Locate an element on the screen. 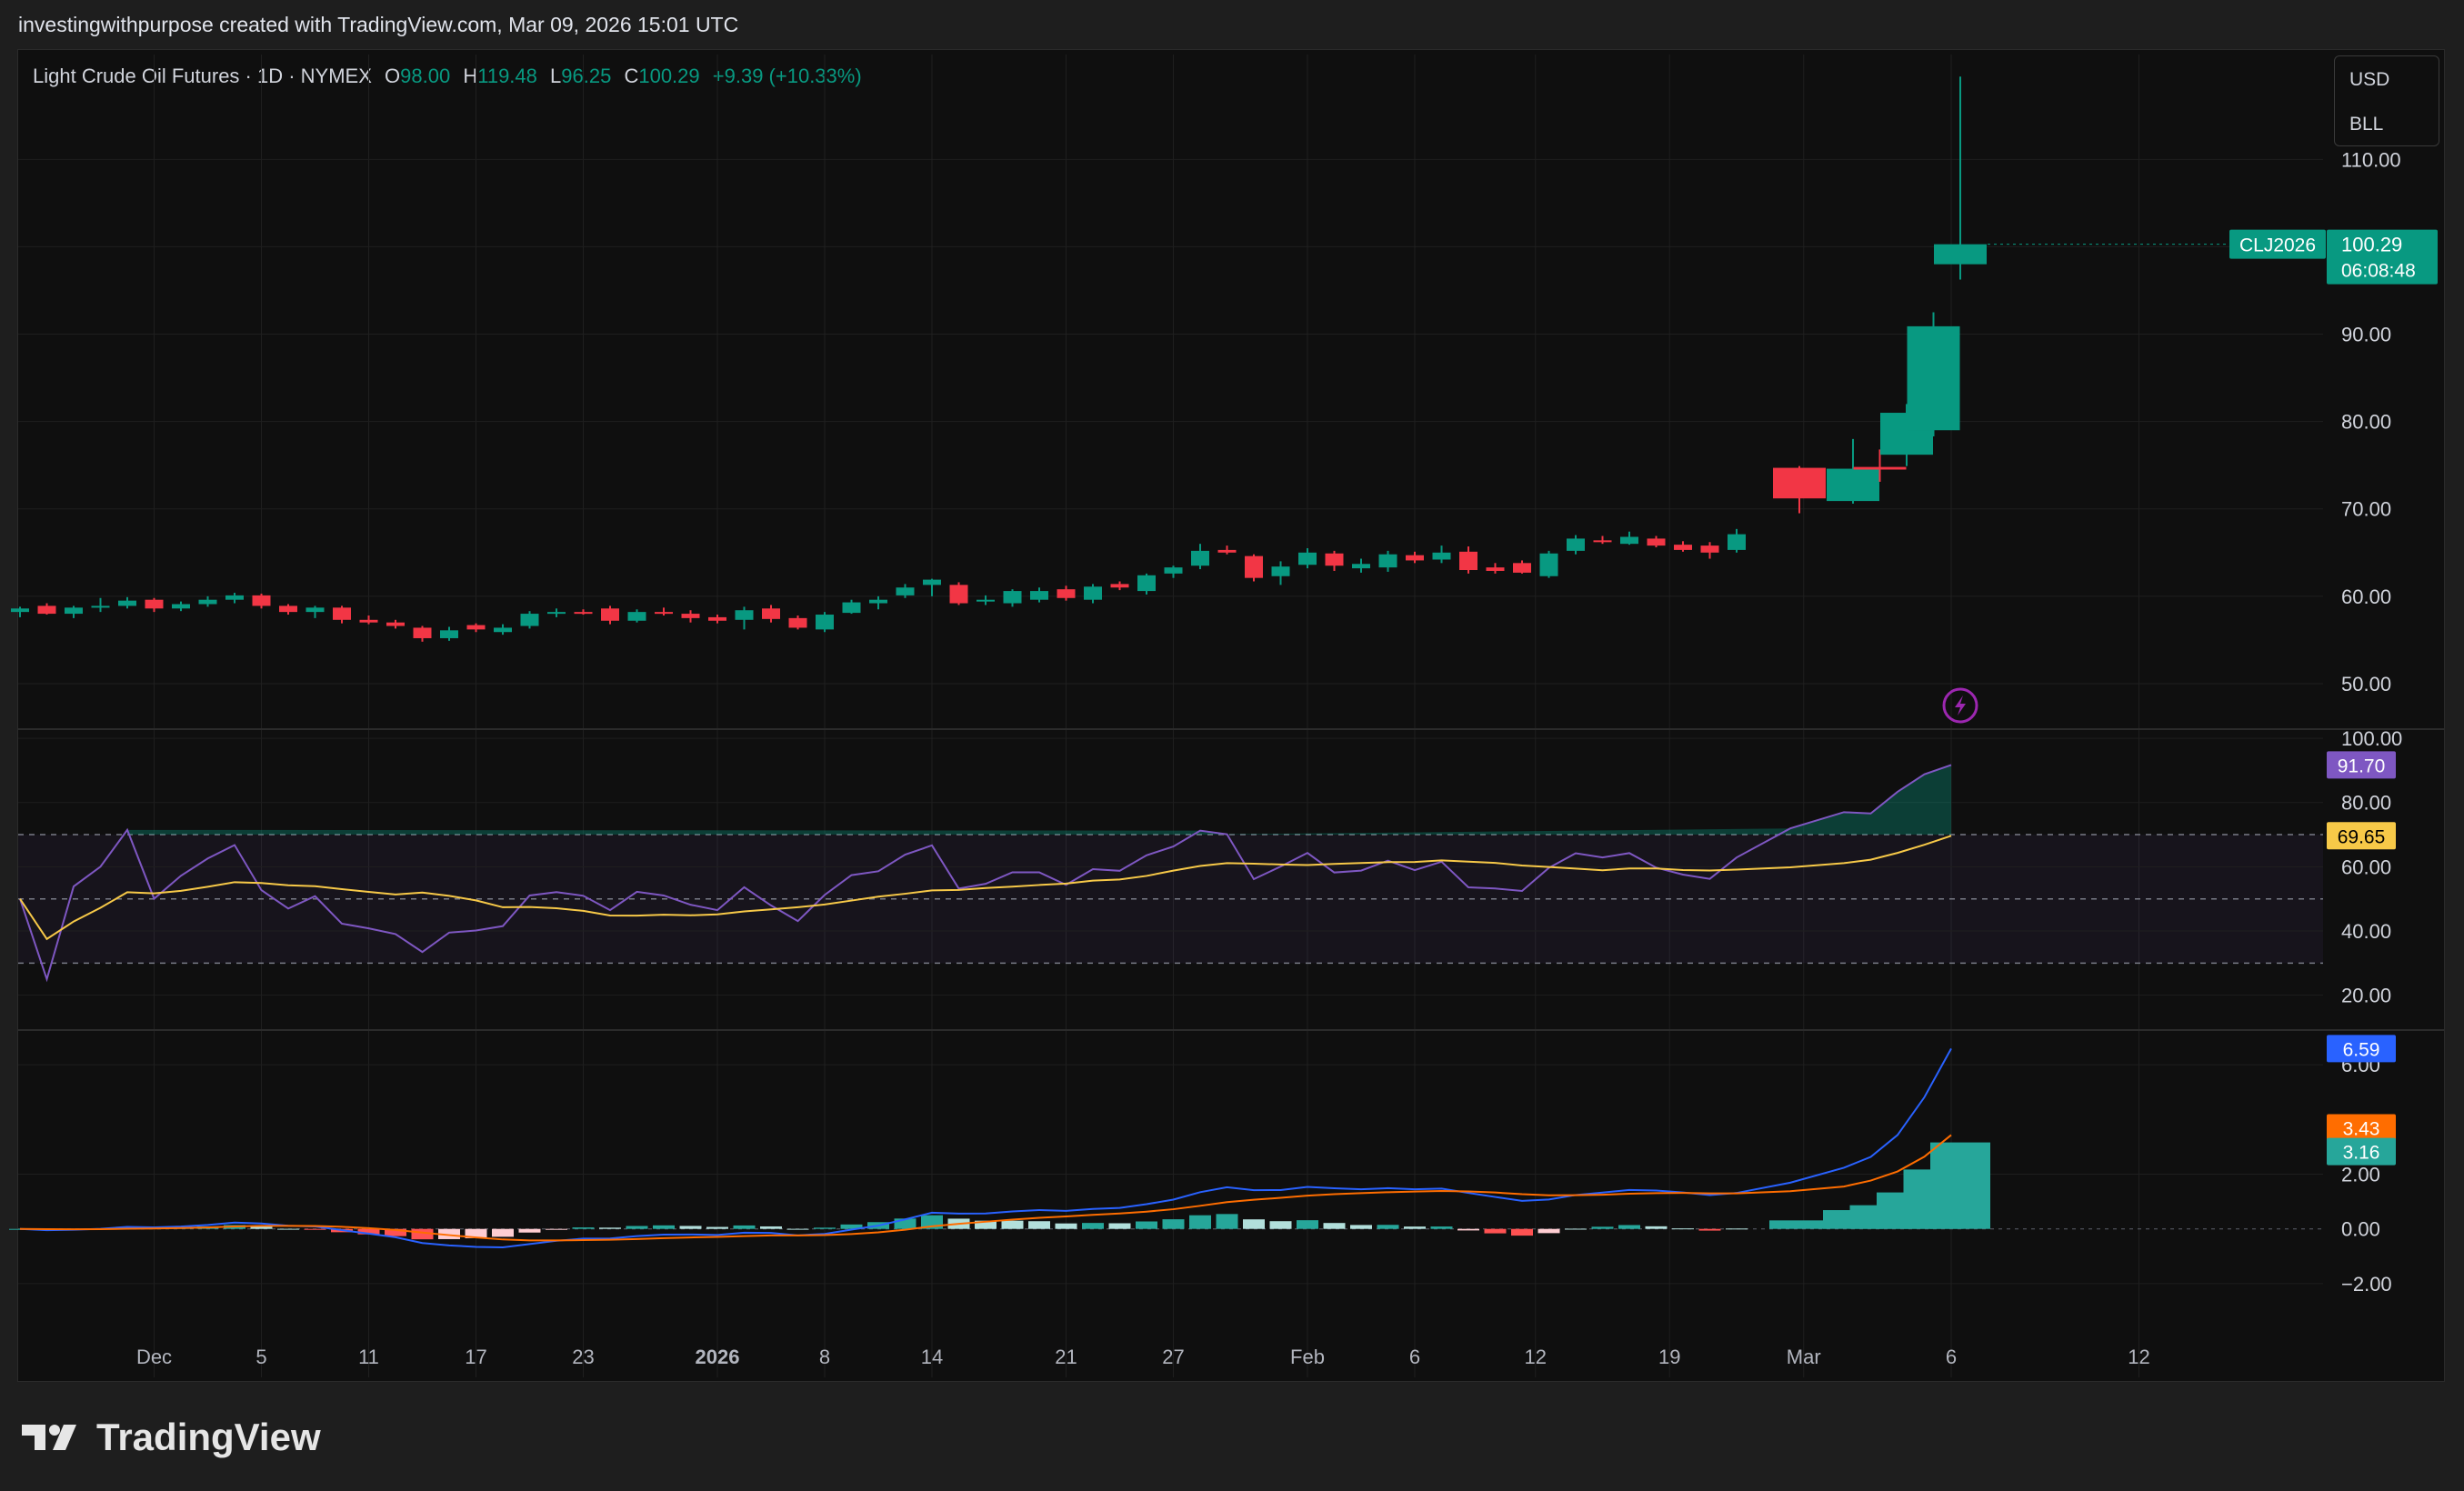 This screenshot has height=1491, width=2464. price-badge-label: 100.29 is located at coordinates (2371, 245).